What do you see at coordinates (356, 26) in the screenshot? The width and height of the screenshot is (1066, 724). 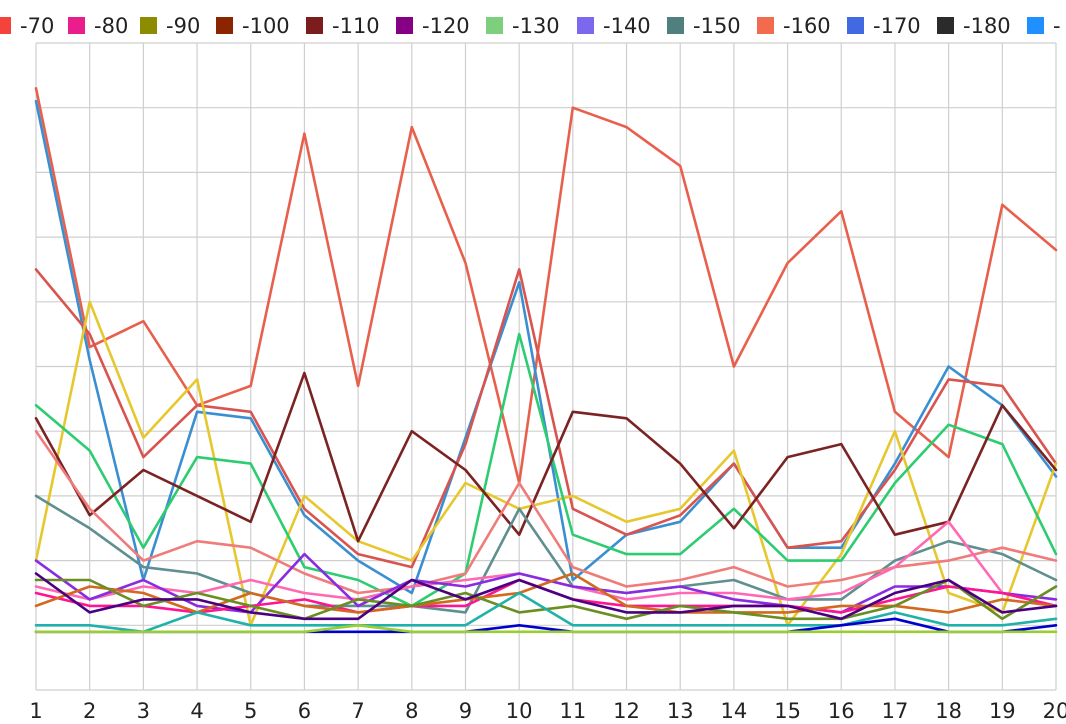 I see `legend-label: -110` at bounding box center [356, 26].